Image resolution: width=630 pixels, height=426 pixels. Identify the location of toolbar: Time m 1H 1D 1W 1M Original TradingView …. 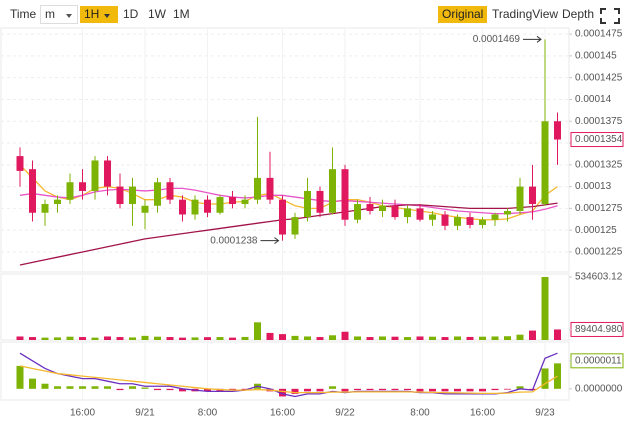
(315, 14).